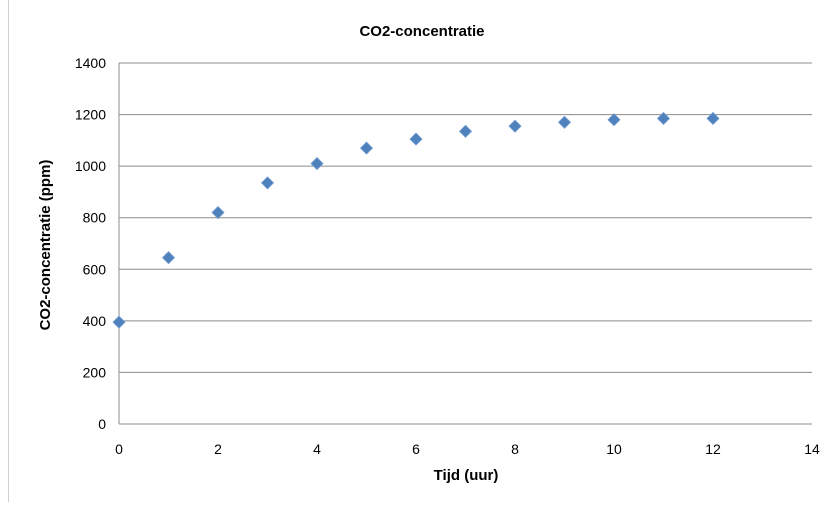  What do you see at coordinates (95, 269) in the screenshot?
I see `y-tick-label: 600` at bounding box center [95, 269].